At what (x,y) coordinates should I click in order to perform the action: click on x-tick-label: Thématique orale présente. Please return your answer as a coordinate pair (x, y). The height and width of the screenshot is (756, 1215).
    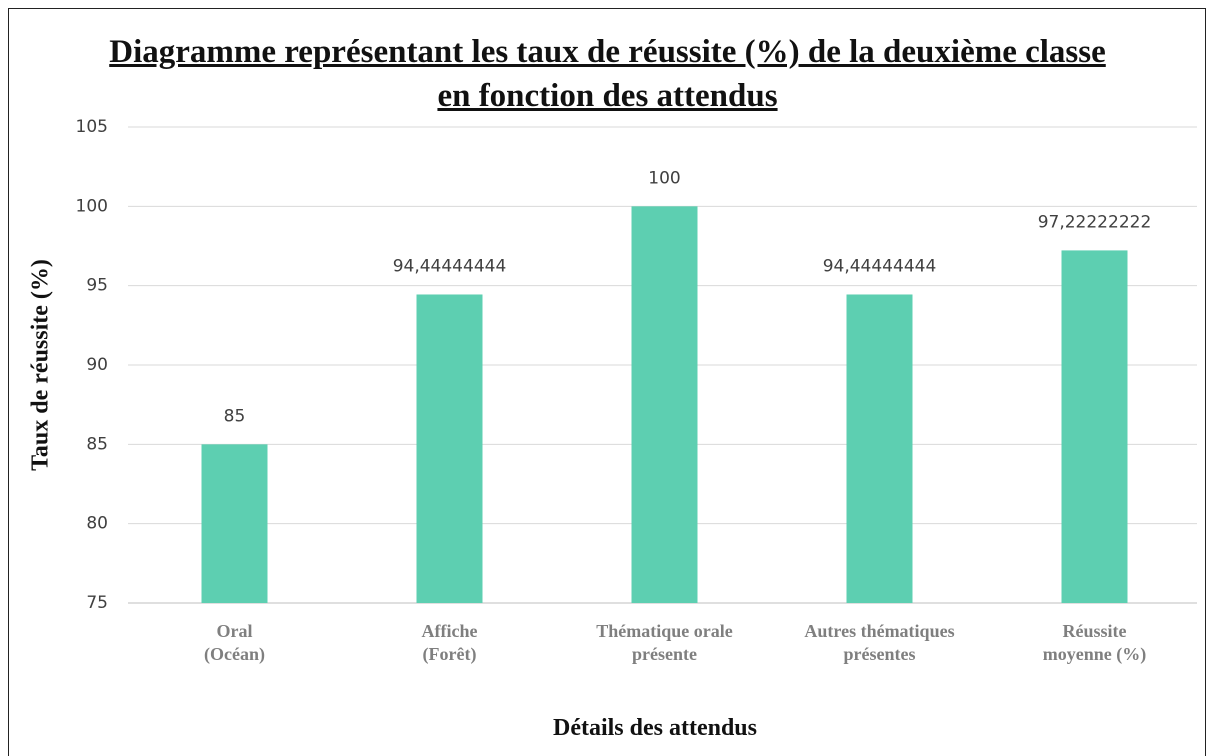
    Looking at the image, I should click on (664, 642).